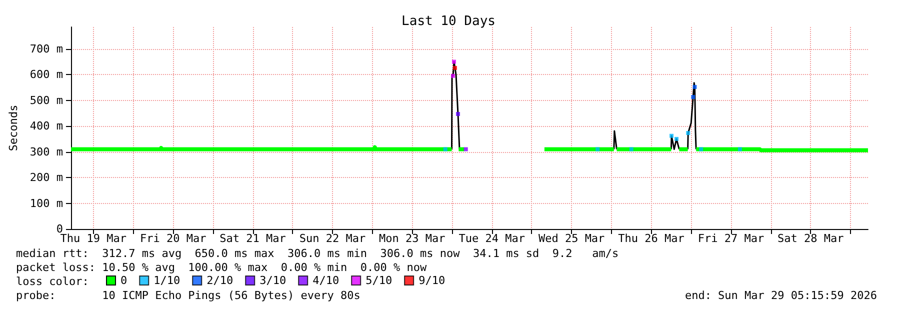  What do you see at coordinates (52, 281) in the screenshot?
I see `legend-title: loss color:` at bounding box center [52, 281].